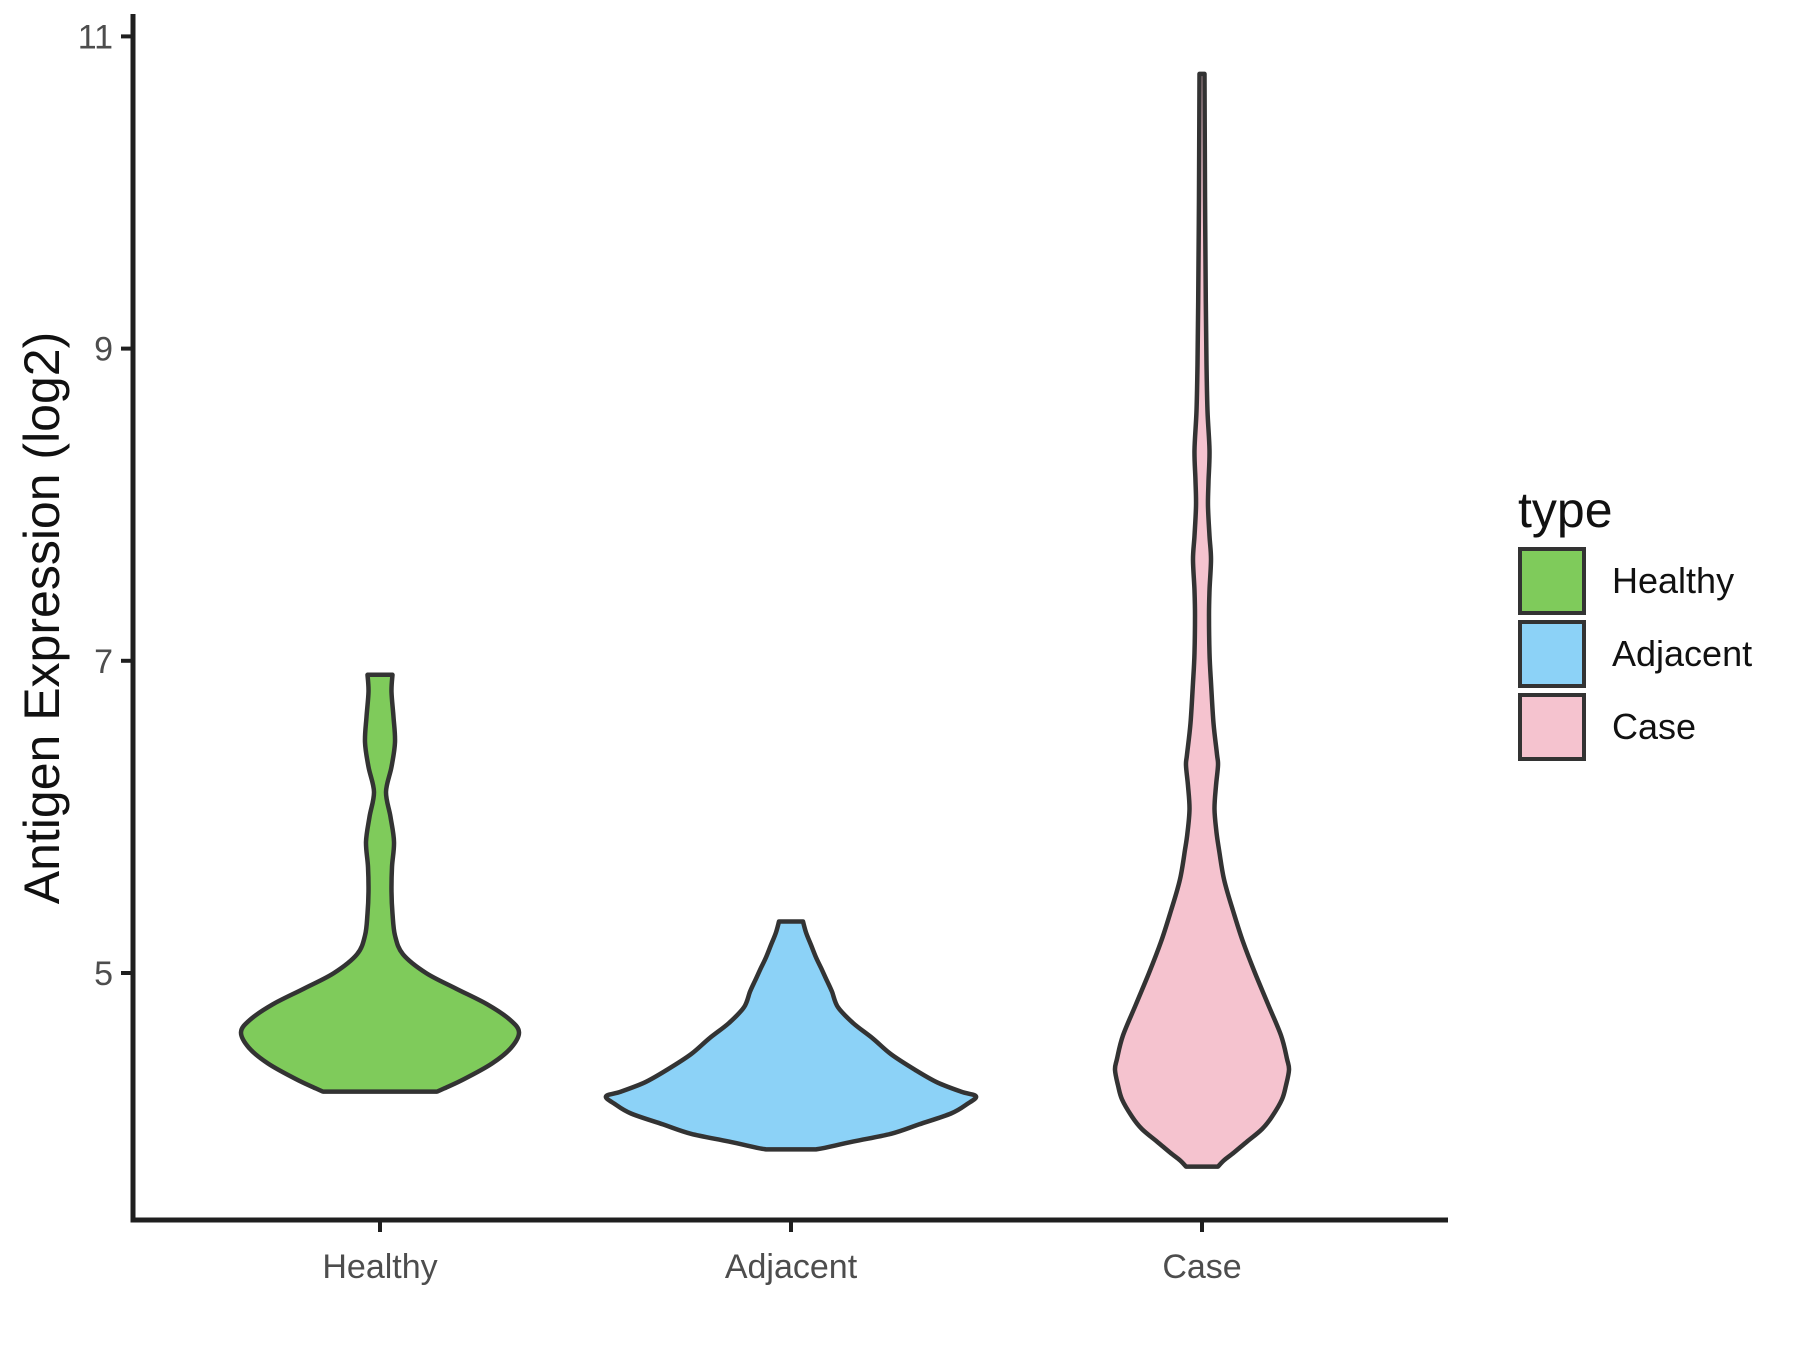 The width and height of the screenshot is (1800, 1350). What do you see at coordinates (1201, 1267) in the screenshot?
I see `x-category-label: Case` at bounding box center [1201, 1267].